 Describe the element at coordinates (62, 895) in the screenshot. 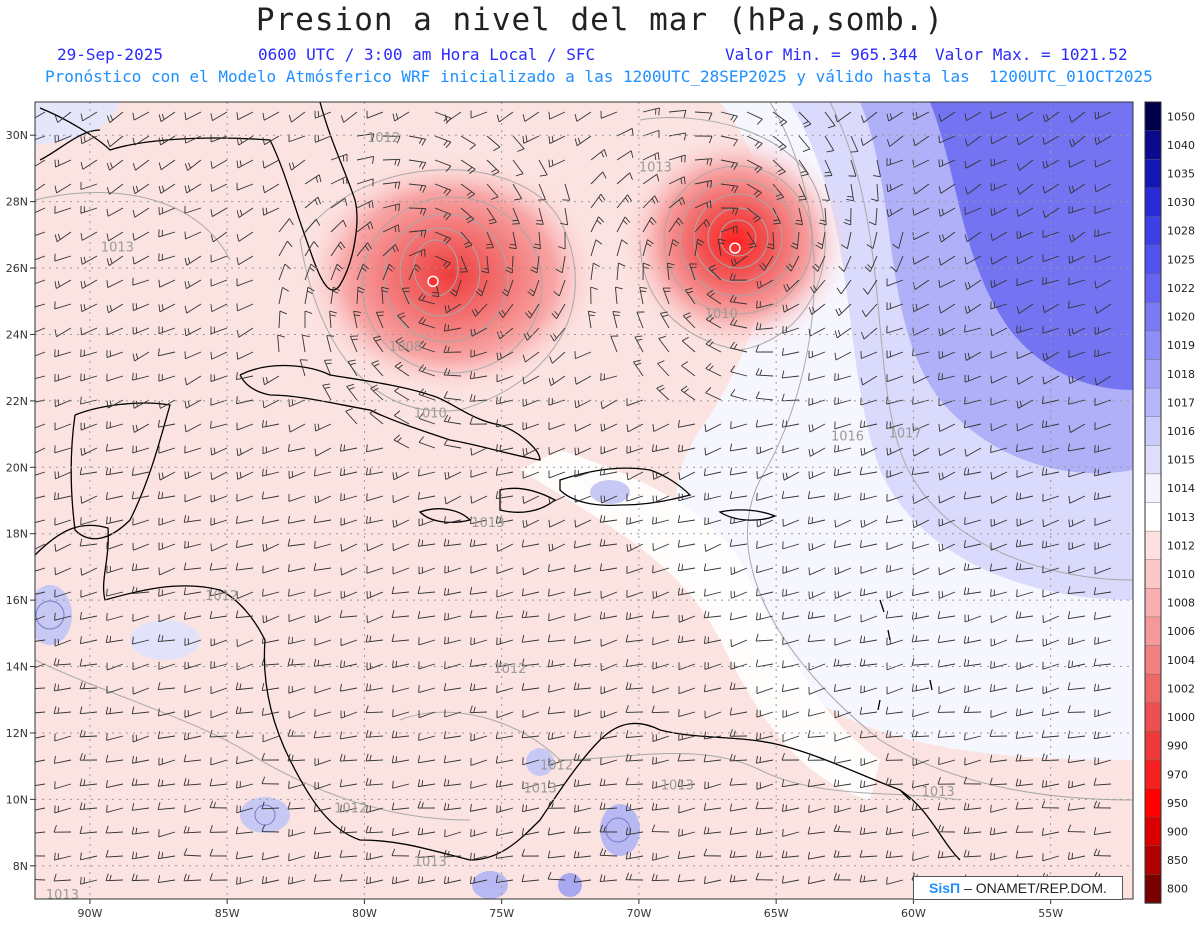

I see `contour-label: 1013` at that location.